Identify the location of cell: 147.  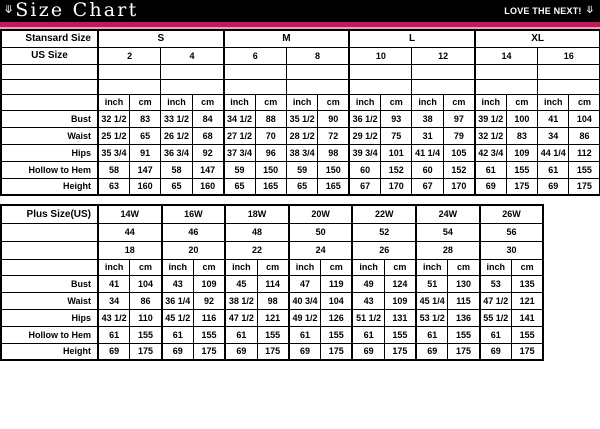
(208, 169).